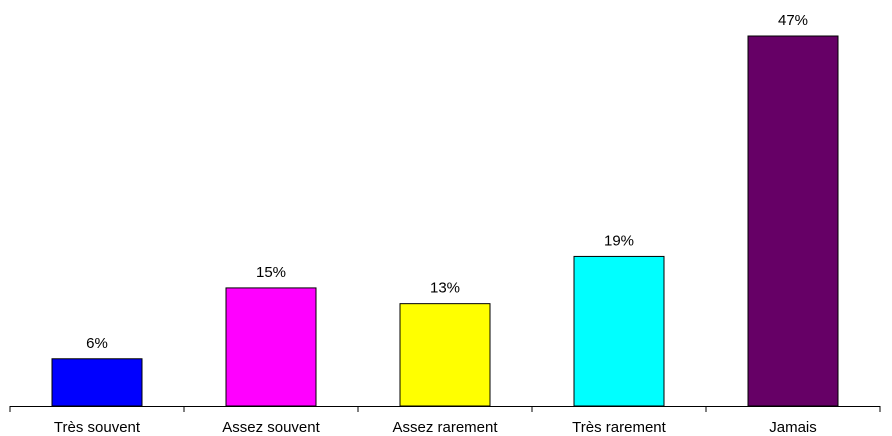 The image size is (892, 436). Describe the element at coordinates (619, 427) in the screenshot. I see `x-tick-label-tres-rarement: Très rarement` at that location.